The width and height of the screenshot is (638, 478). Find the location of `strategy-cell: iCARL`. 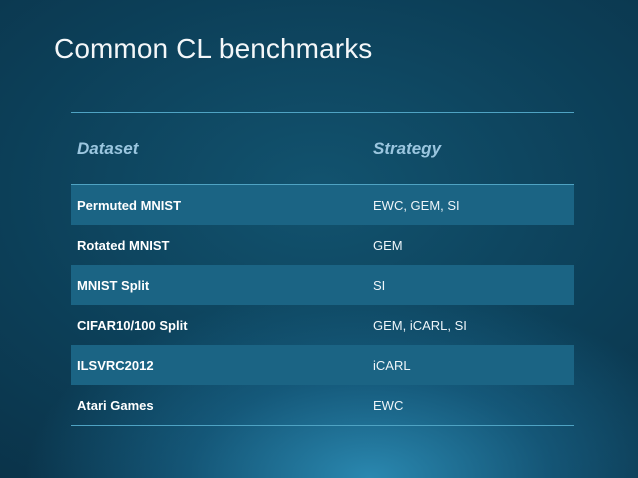

strategy-cell: iCARL is located at coordinates (392, 365).